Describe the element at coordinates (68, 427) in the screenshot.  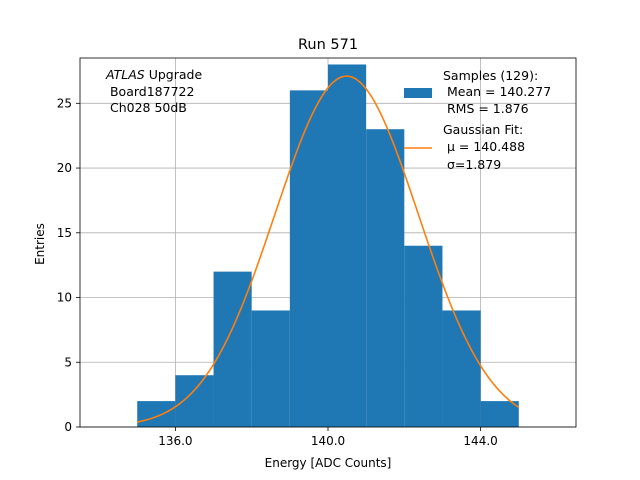
I see `y-tick-label: 0` at that location.